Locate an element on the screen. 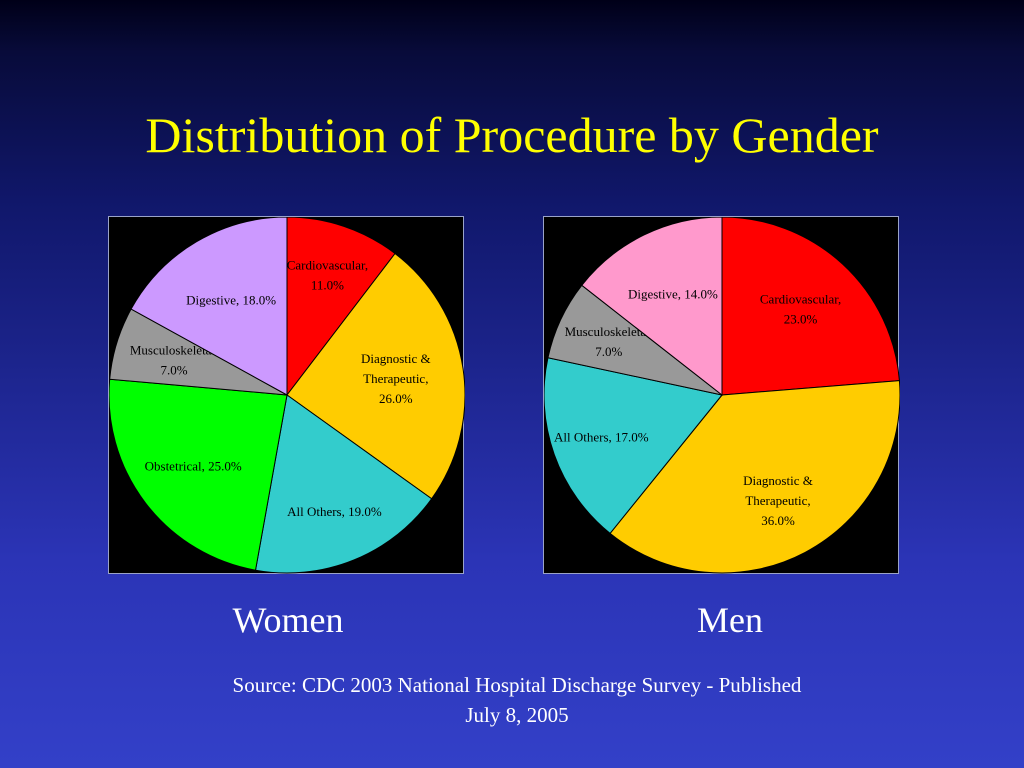 The image size is (1024, 768). men-label-all-others: All Others, 17.0% is located at coordinates (601, 437).